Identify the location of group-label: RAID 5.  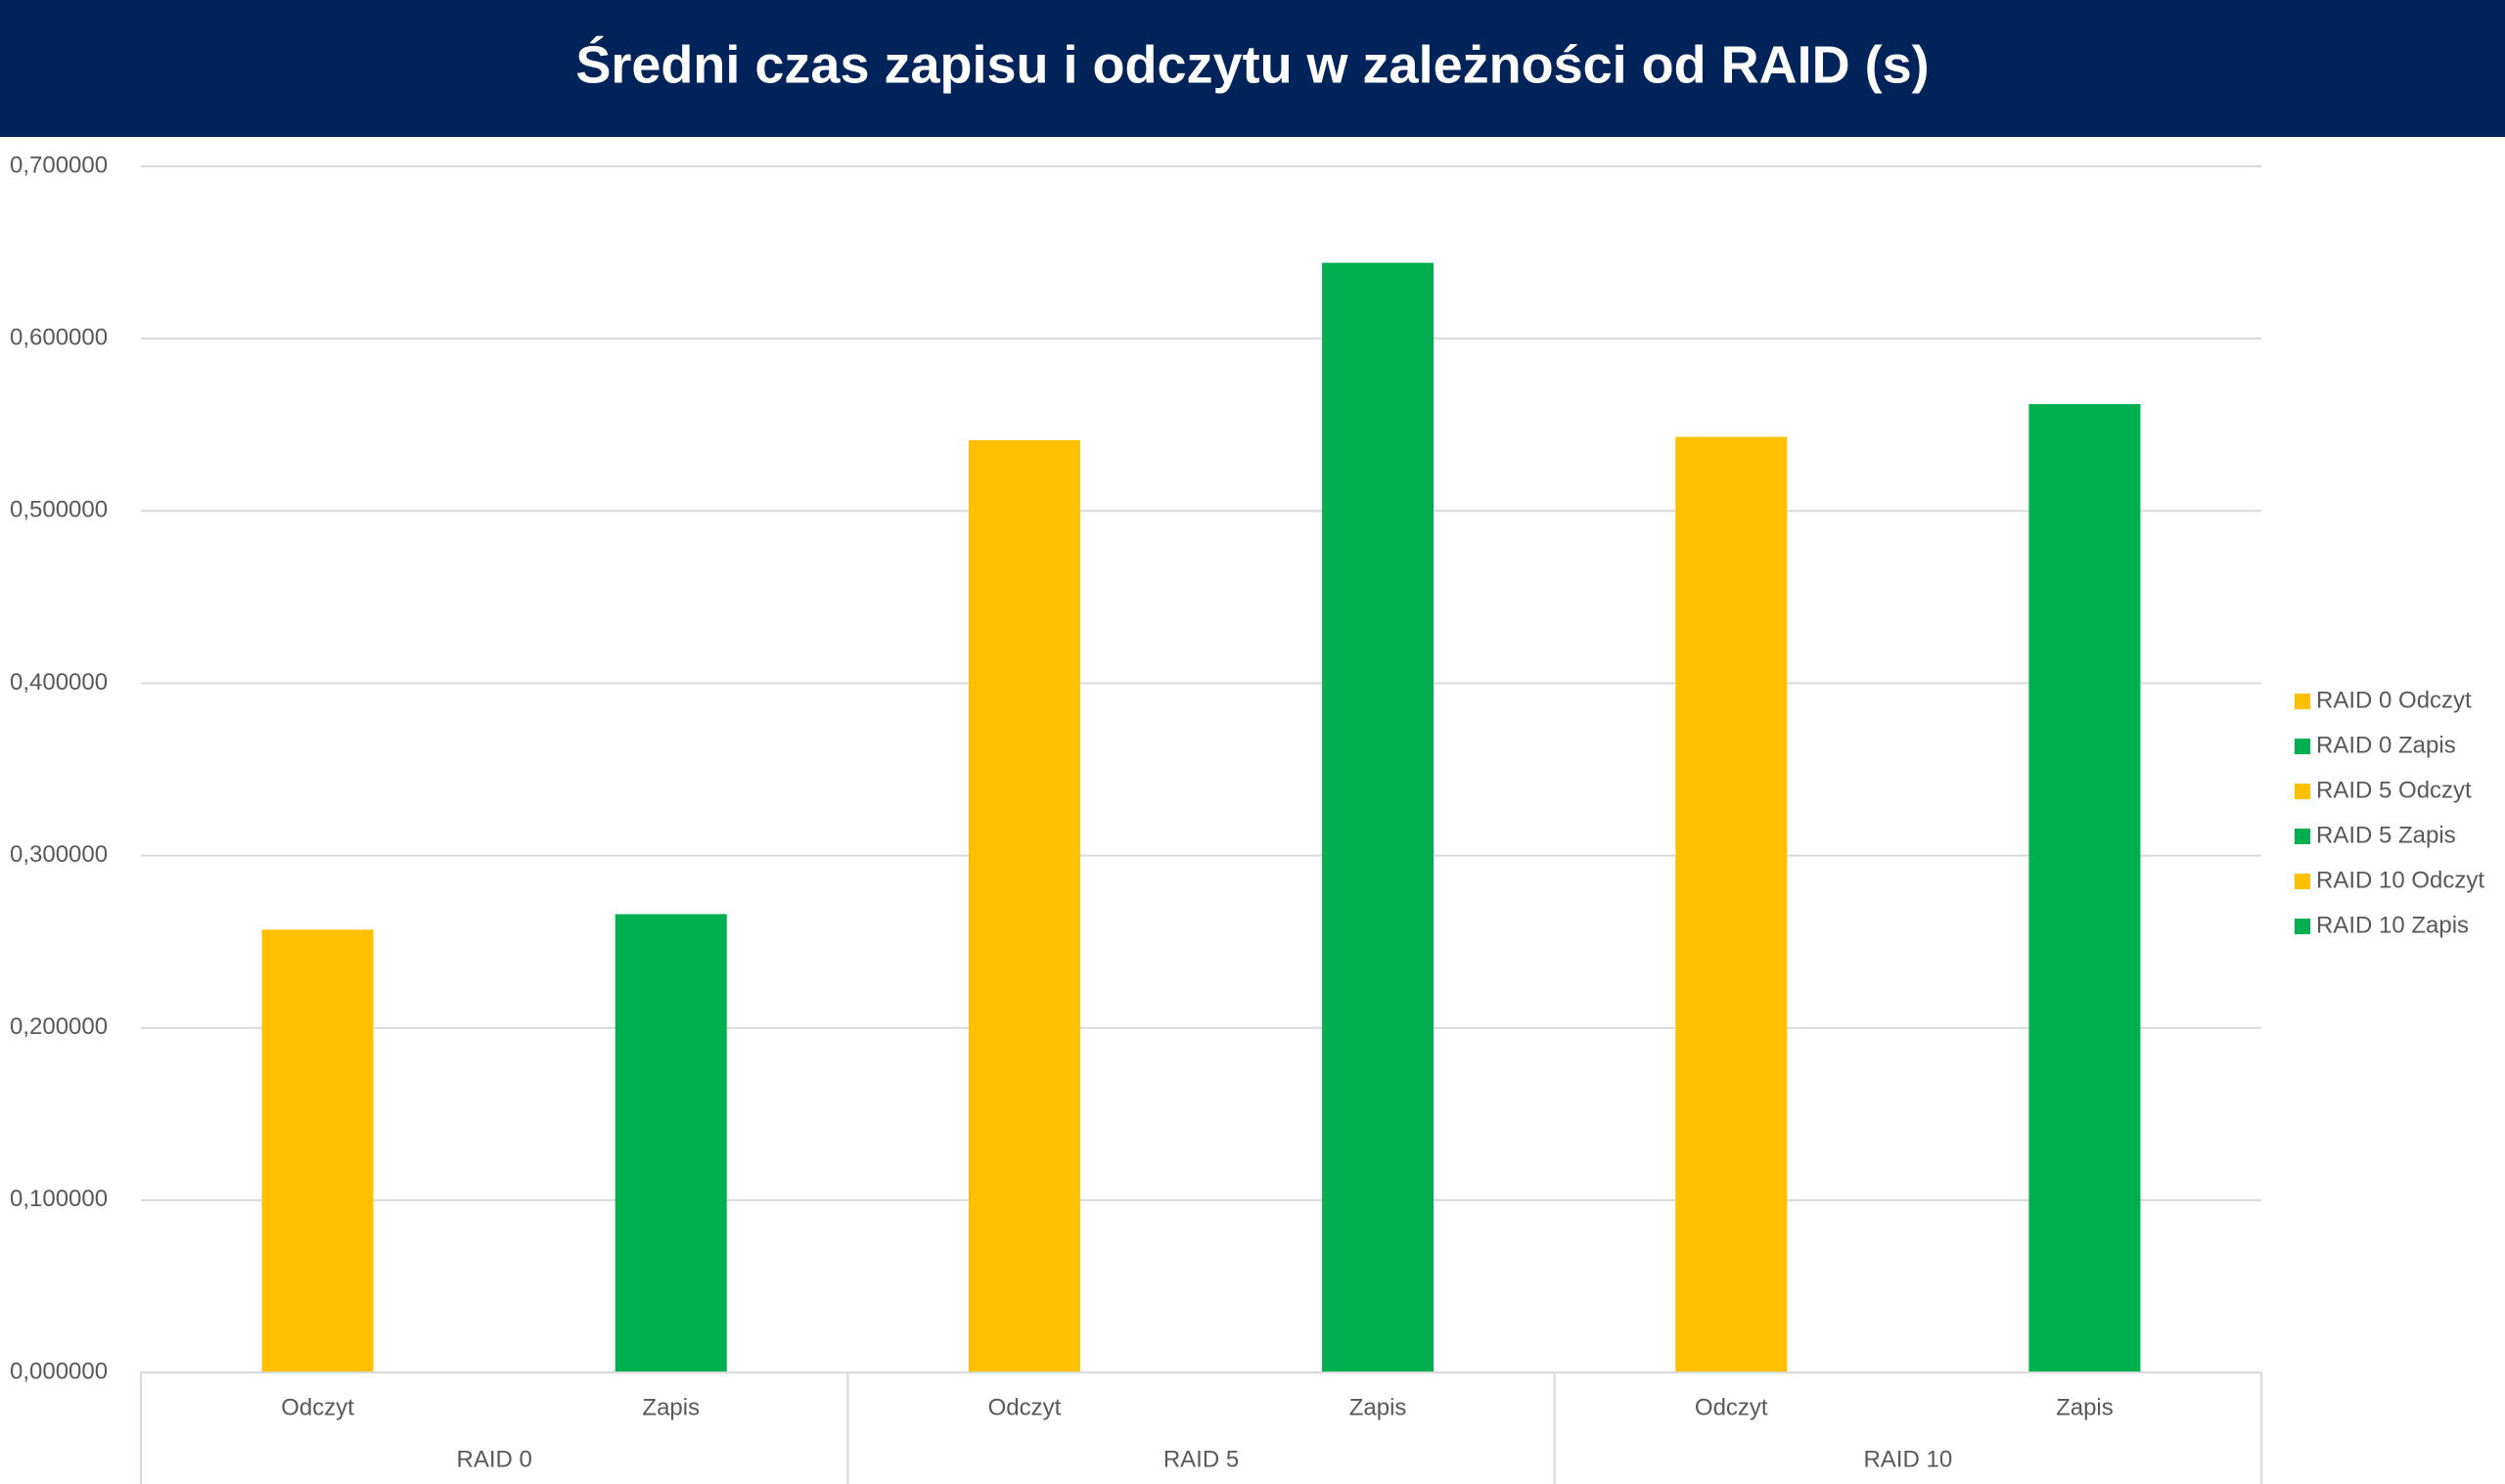
(1201, 1459).